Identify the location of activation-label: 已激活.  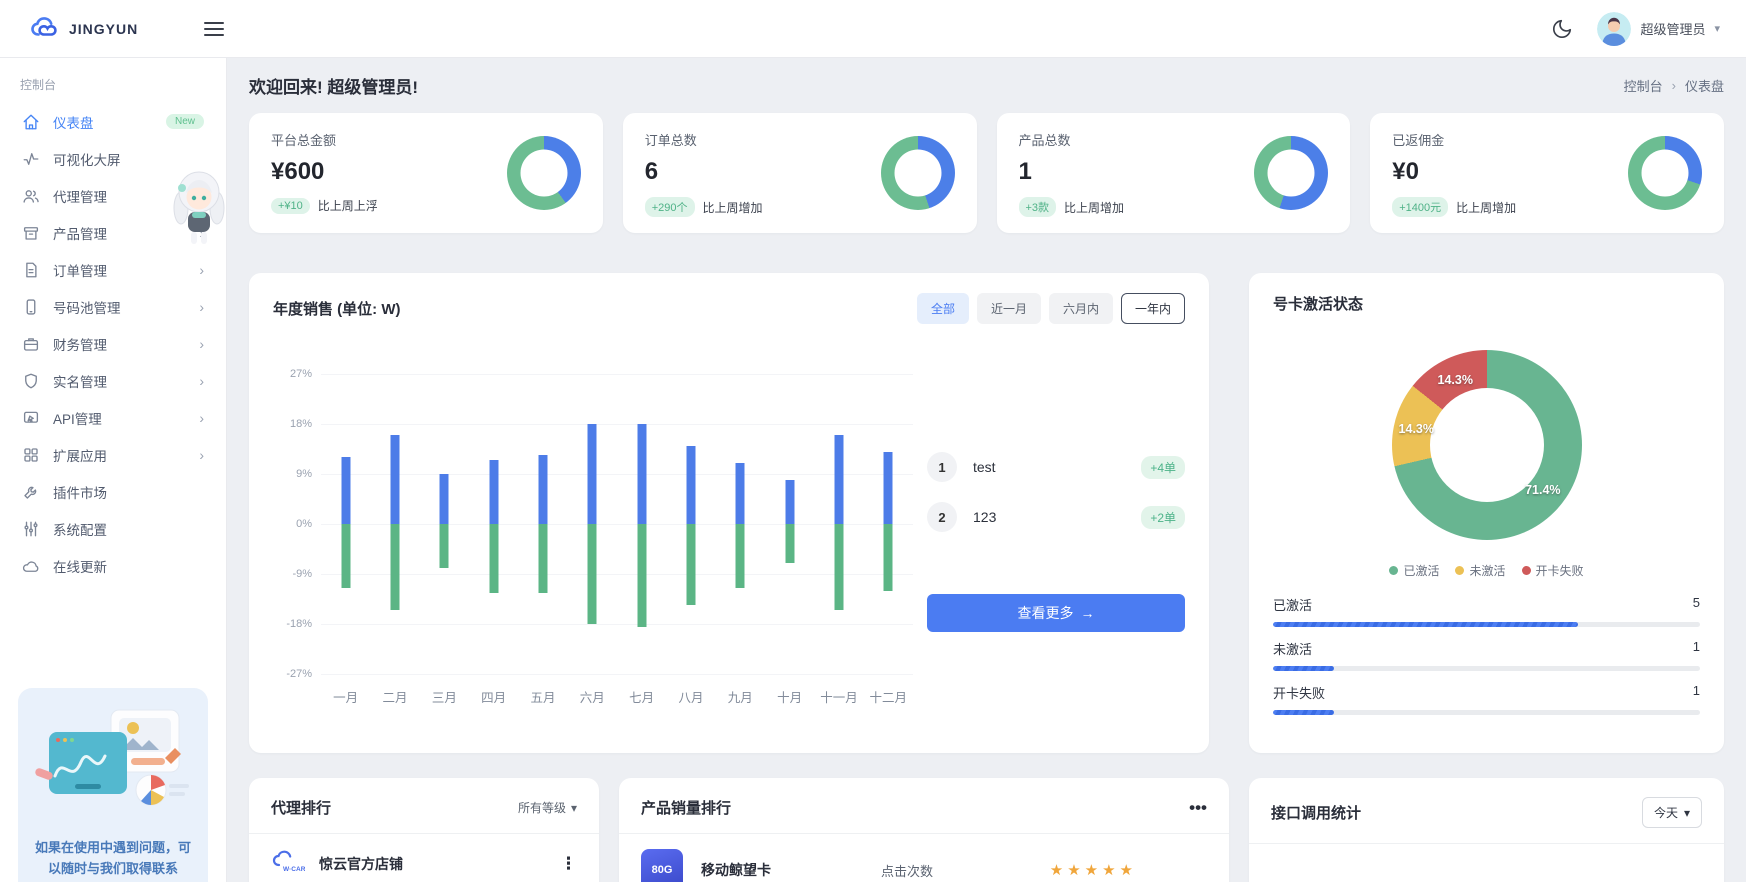
(1293, 605).